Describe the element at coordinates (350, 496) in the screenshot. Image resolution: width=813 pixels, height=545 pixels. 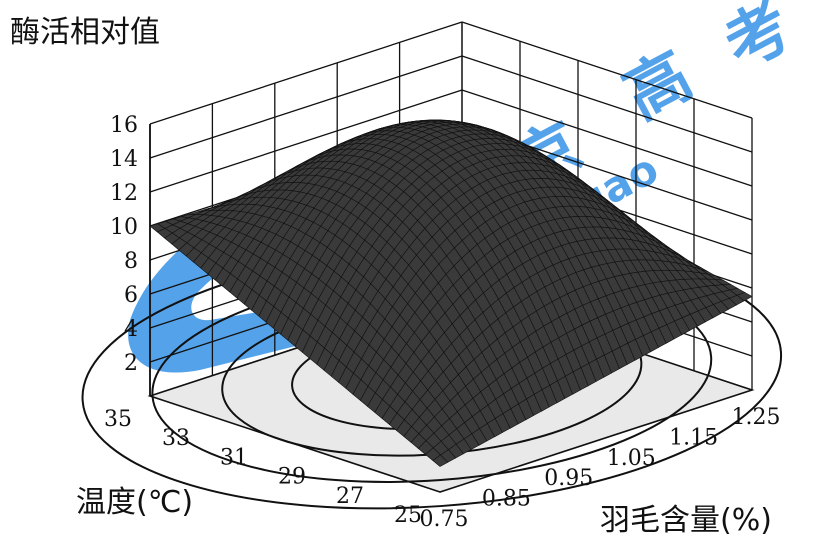
I see `x-tick-label: 27` at that location.